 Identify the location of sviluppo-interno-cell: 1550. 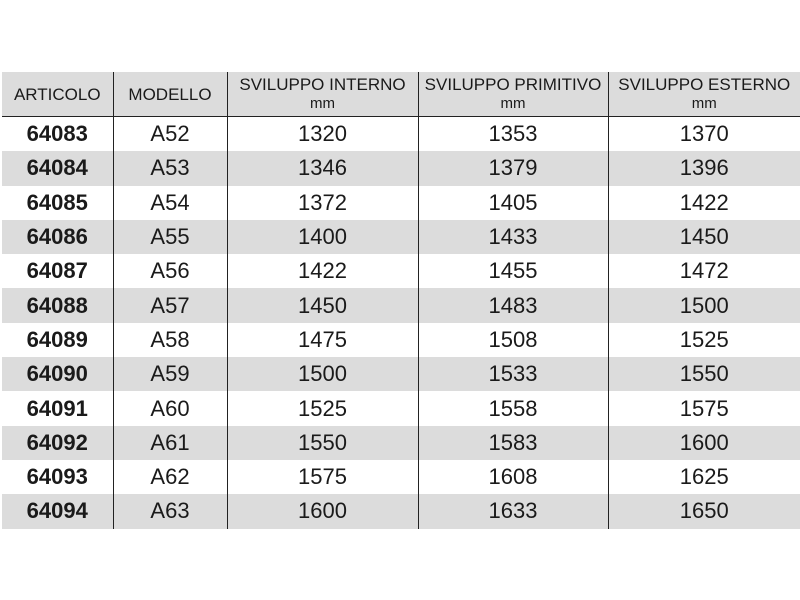
(322, 442).